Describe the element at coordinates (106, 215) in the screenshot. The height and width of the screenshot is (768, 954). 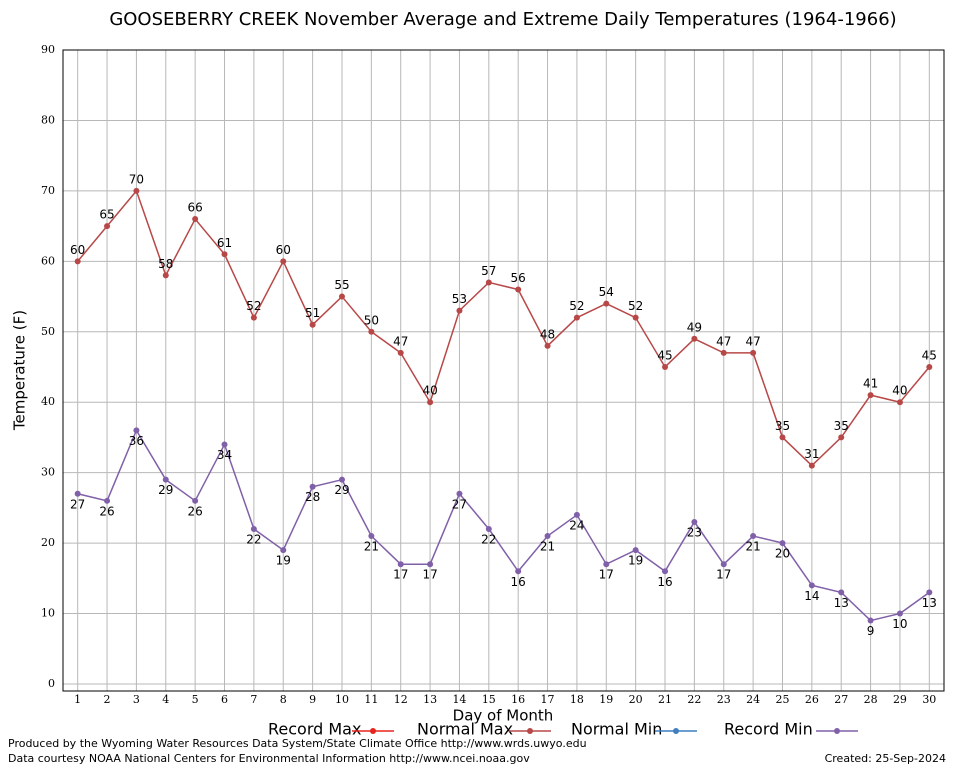
I see `data-label: 65` at that location.